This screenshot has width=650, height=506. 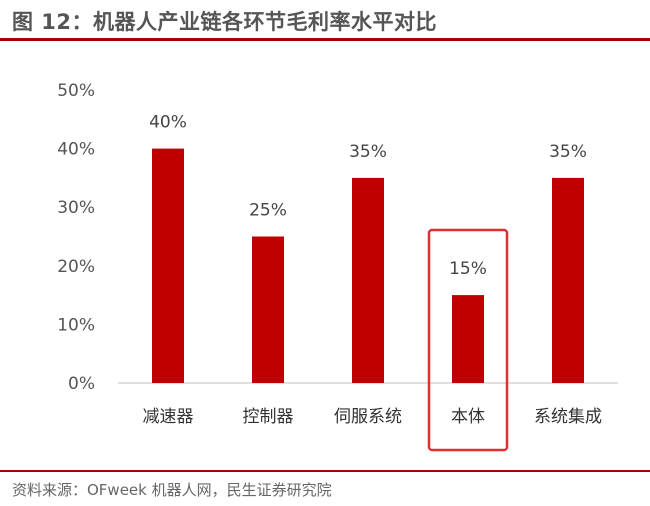 I want to click on y-tick-label: 20%, so click(x=76, y=267).